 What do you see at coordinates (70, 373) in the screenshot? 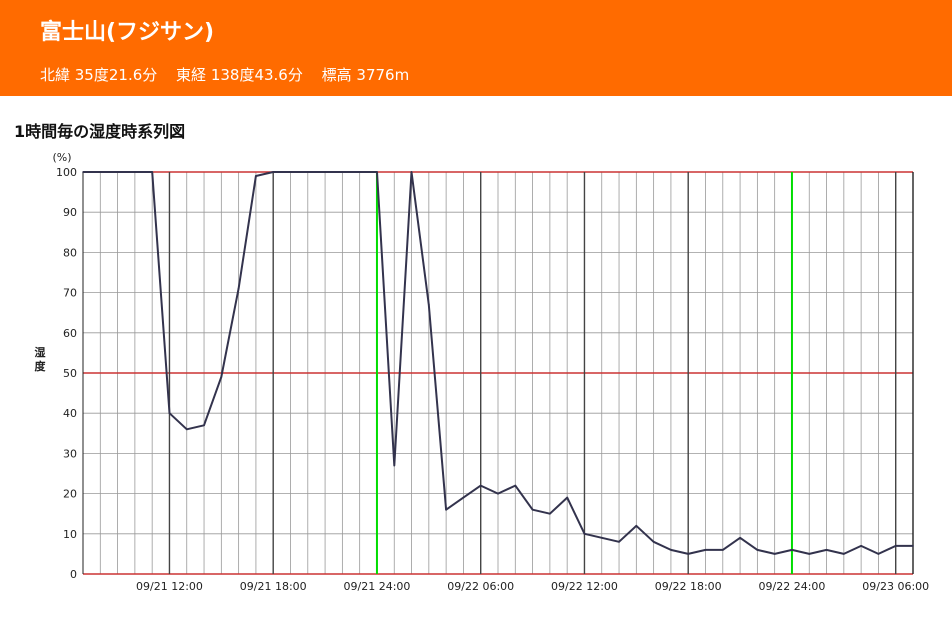
I see `y-tick-label: 50` at bounding box center [70, 373].